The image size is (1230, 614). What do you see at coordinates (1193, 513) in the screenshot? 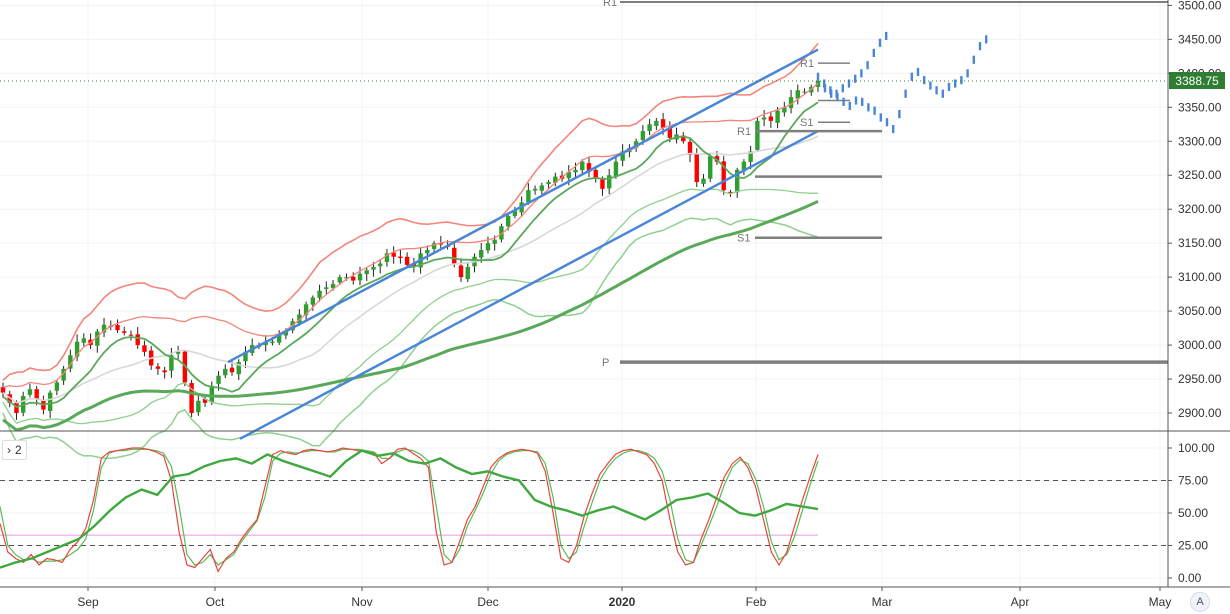
I see `y-tick-label: 50.00` at bounding box center [1193, 513].